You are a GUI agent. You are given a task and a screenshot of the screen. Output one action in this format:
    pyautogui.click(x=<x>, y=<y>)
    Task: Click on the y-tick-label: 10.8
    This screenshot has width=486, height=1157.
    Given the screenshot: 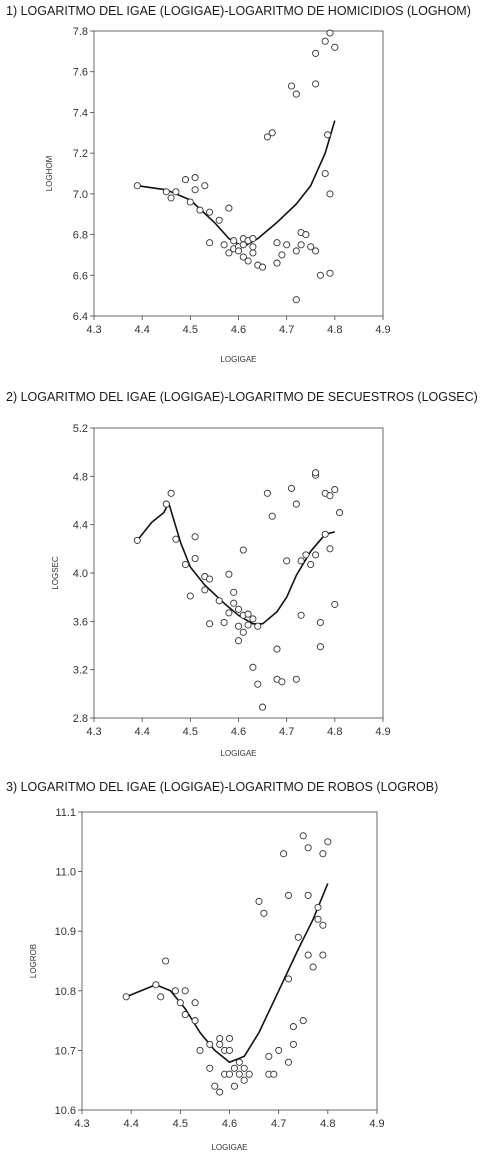 What is the action you would take?
    pyautogui.click(x=65, y=992)
    